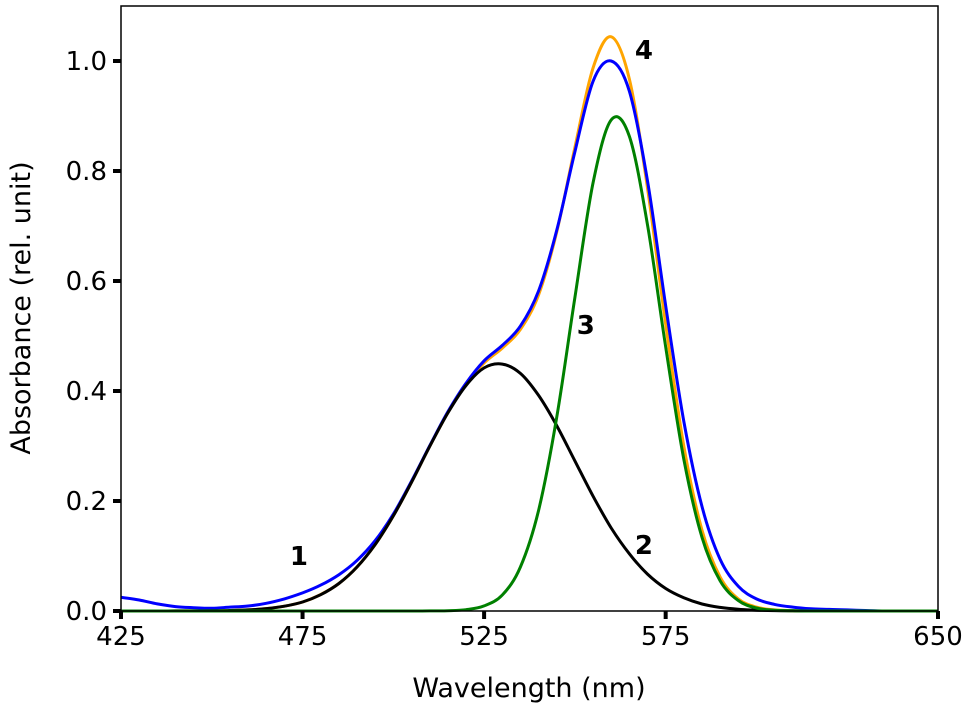  What do you see at coordinates (586, 326) in the screenshot?
I see `curve-label-3: 3` at bounding box center [586, 326].